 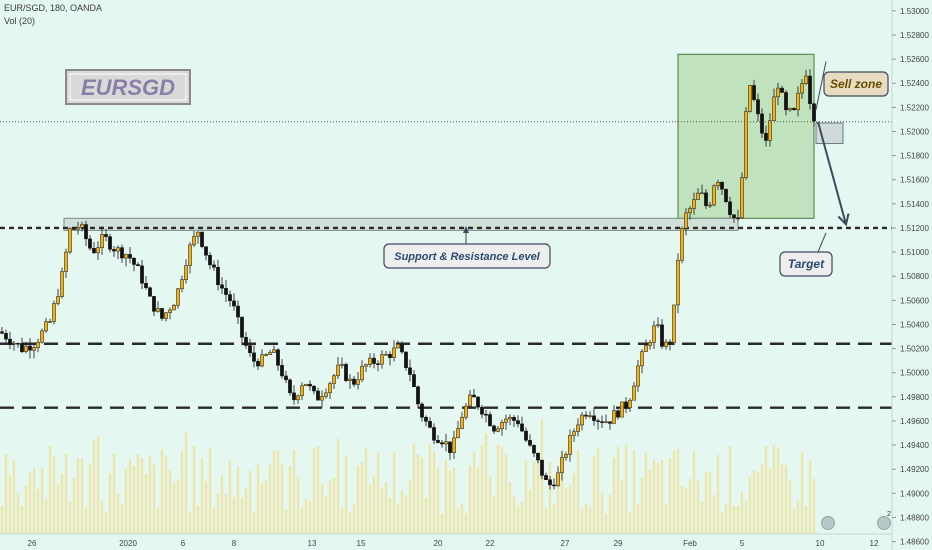 What do you see at coordinates (884, 520) in the screenshot?
I see `pane-count-icon: 2` at bounding box center [884, 520].